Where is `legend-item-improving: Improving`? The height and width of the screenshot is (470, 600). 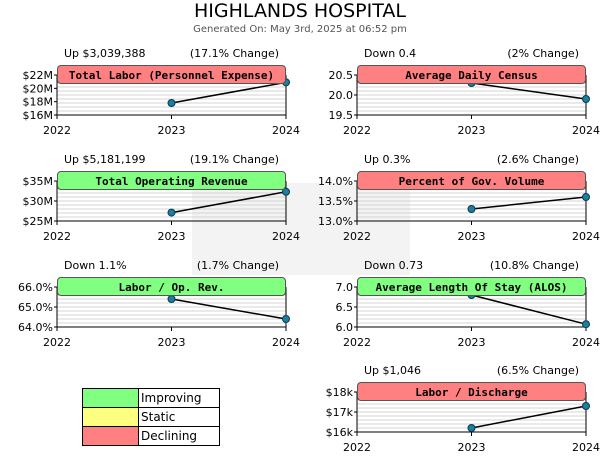
legend-item-improving: Improving is located at coordinates (151, 398).